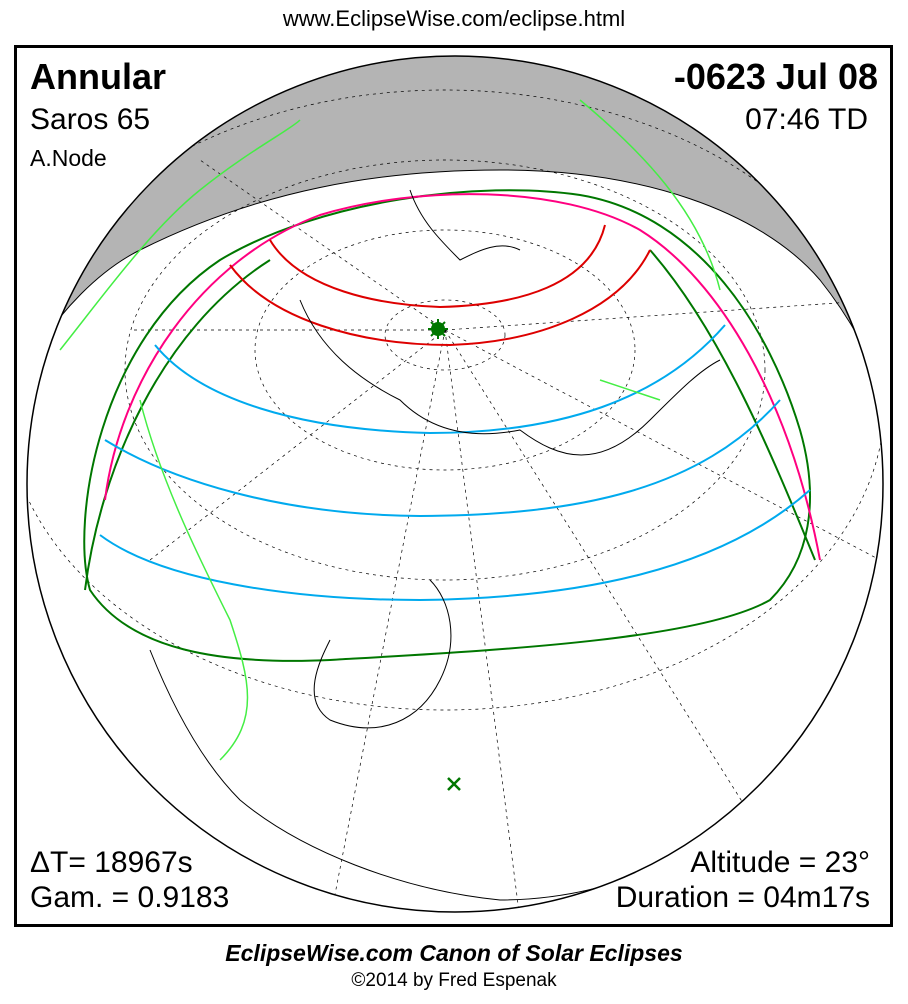 Image resolution: width=908 pixels, height=1004 pixels. I want to click on footer-title: EclipseWise.com Canon of Solar Eclipses, so click(454, 953).